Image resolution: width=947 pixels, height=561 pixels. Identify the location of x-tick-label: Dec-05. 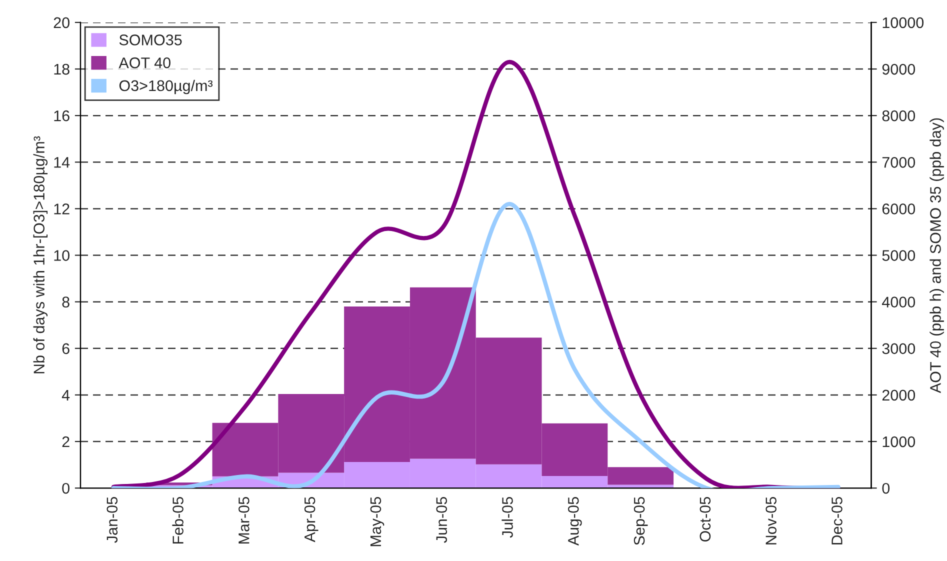
(837, 520).